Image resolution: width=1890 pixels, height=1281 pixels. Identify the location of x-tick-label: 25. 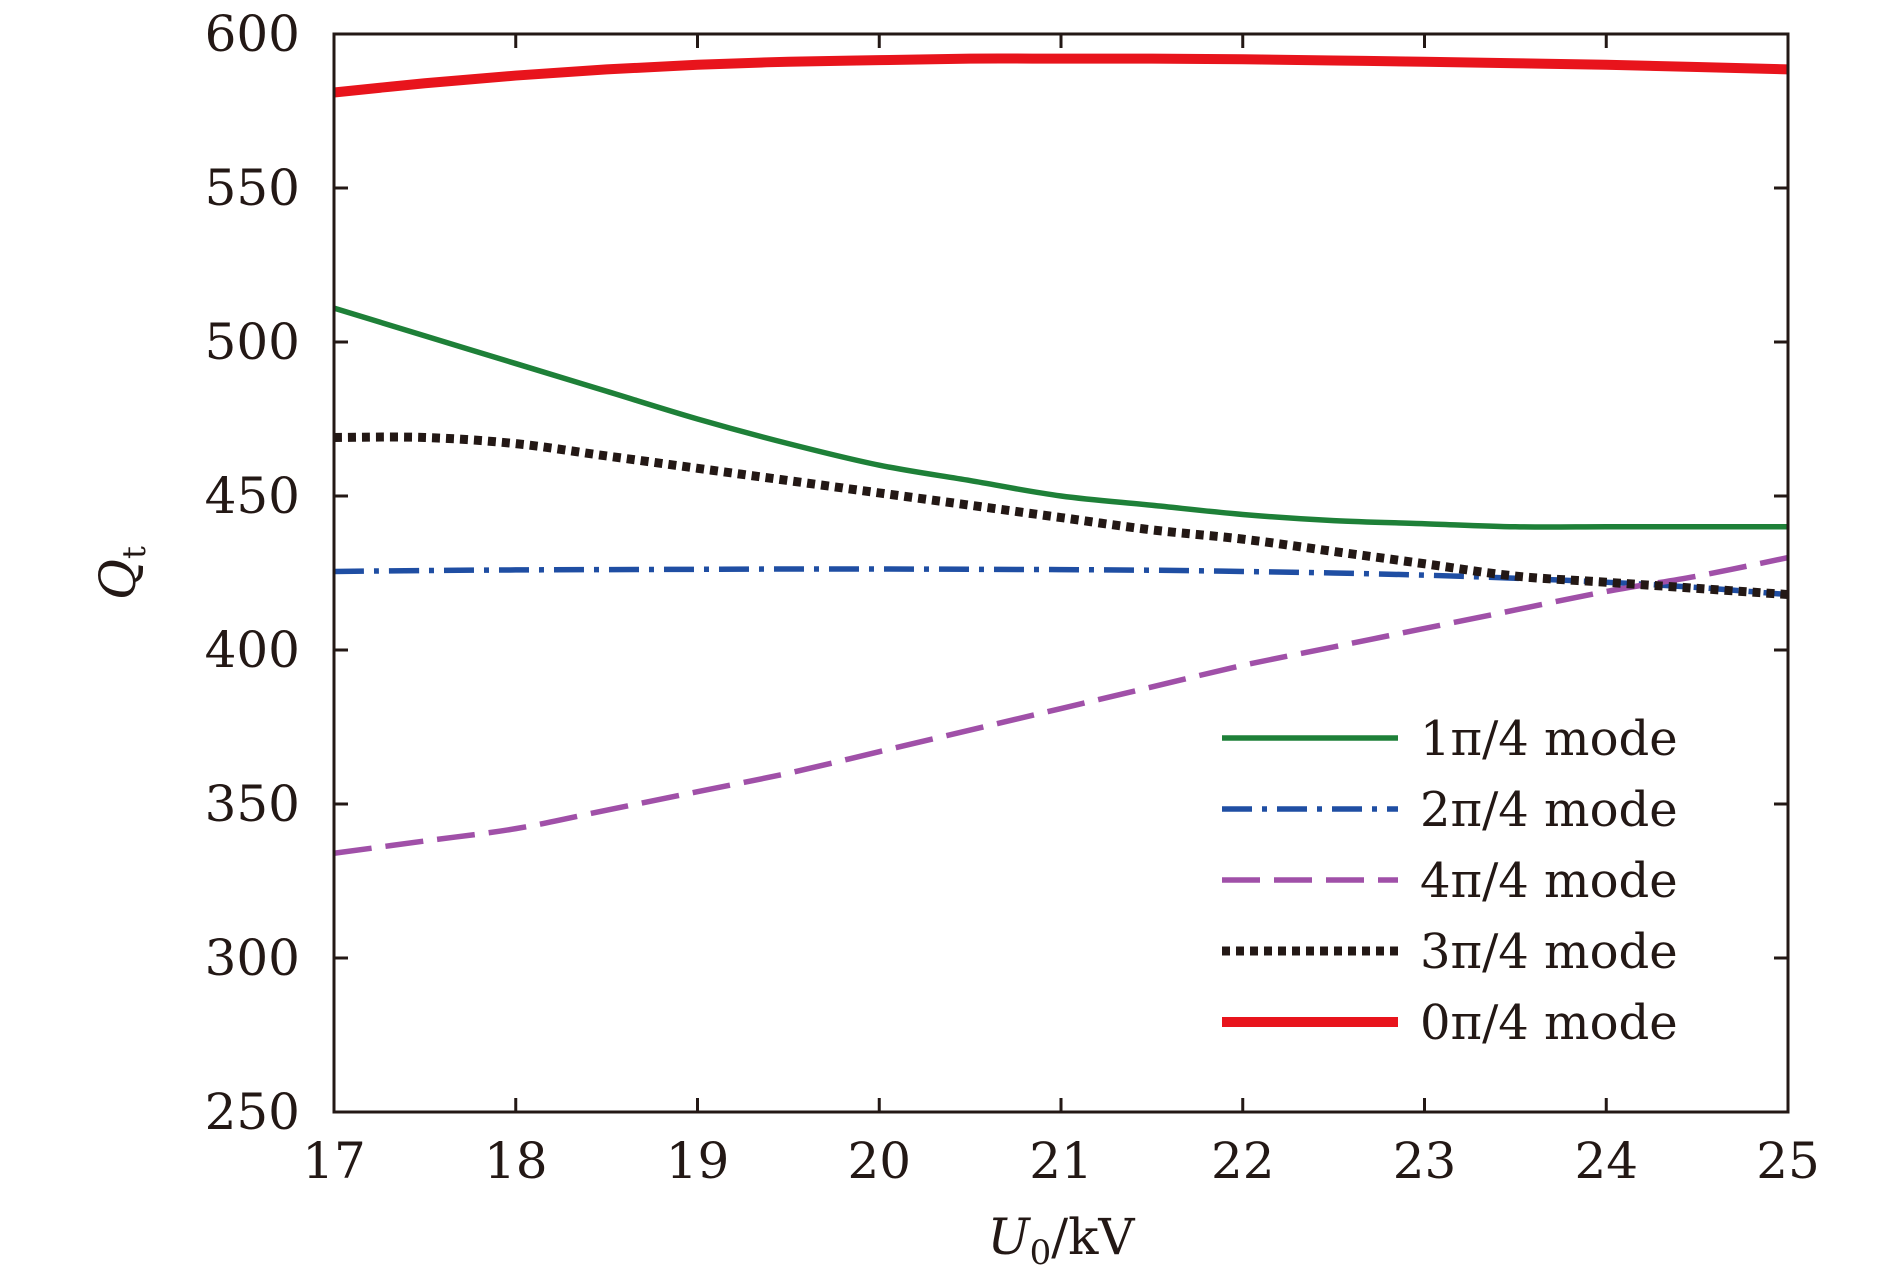
(1788, 1161).